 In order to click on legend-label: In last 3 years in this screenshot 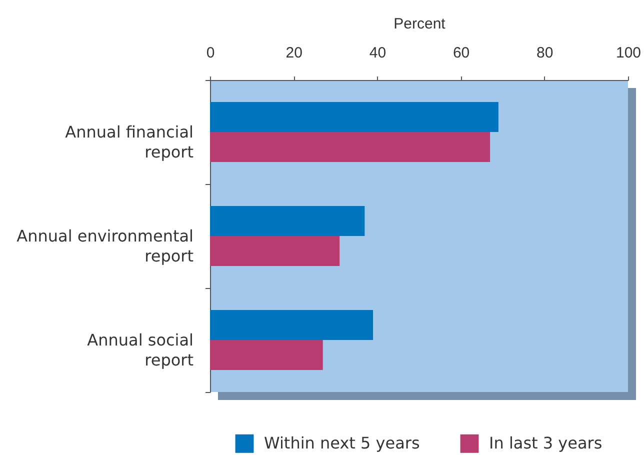, I will do `click(545, 443)`.